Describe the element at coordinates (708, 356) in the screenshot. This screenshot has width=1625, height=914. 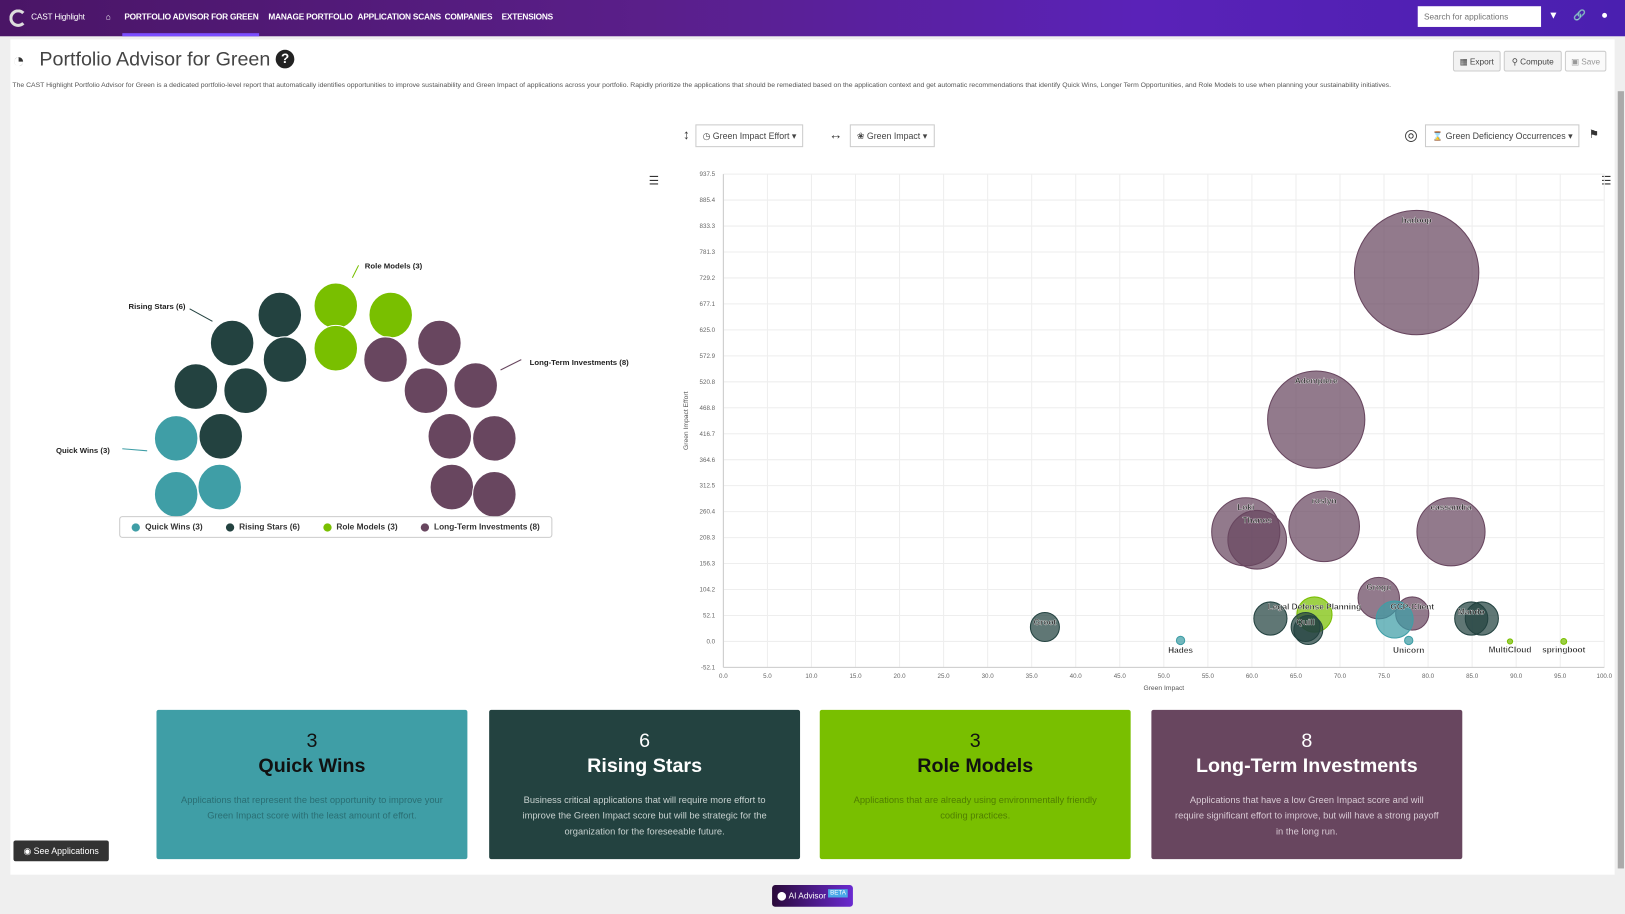
I see `y-tick-label: 572.9` at that location.